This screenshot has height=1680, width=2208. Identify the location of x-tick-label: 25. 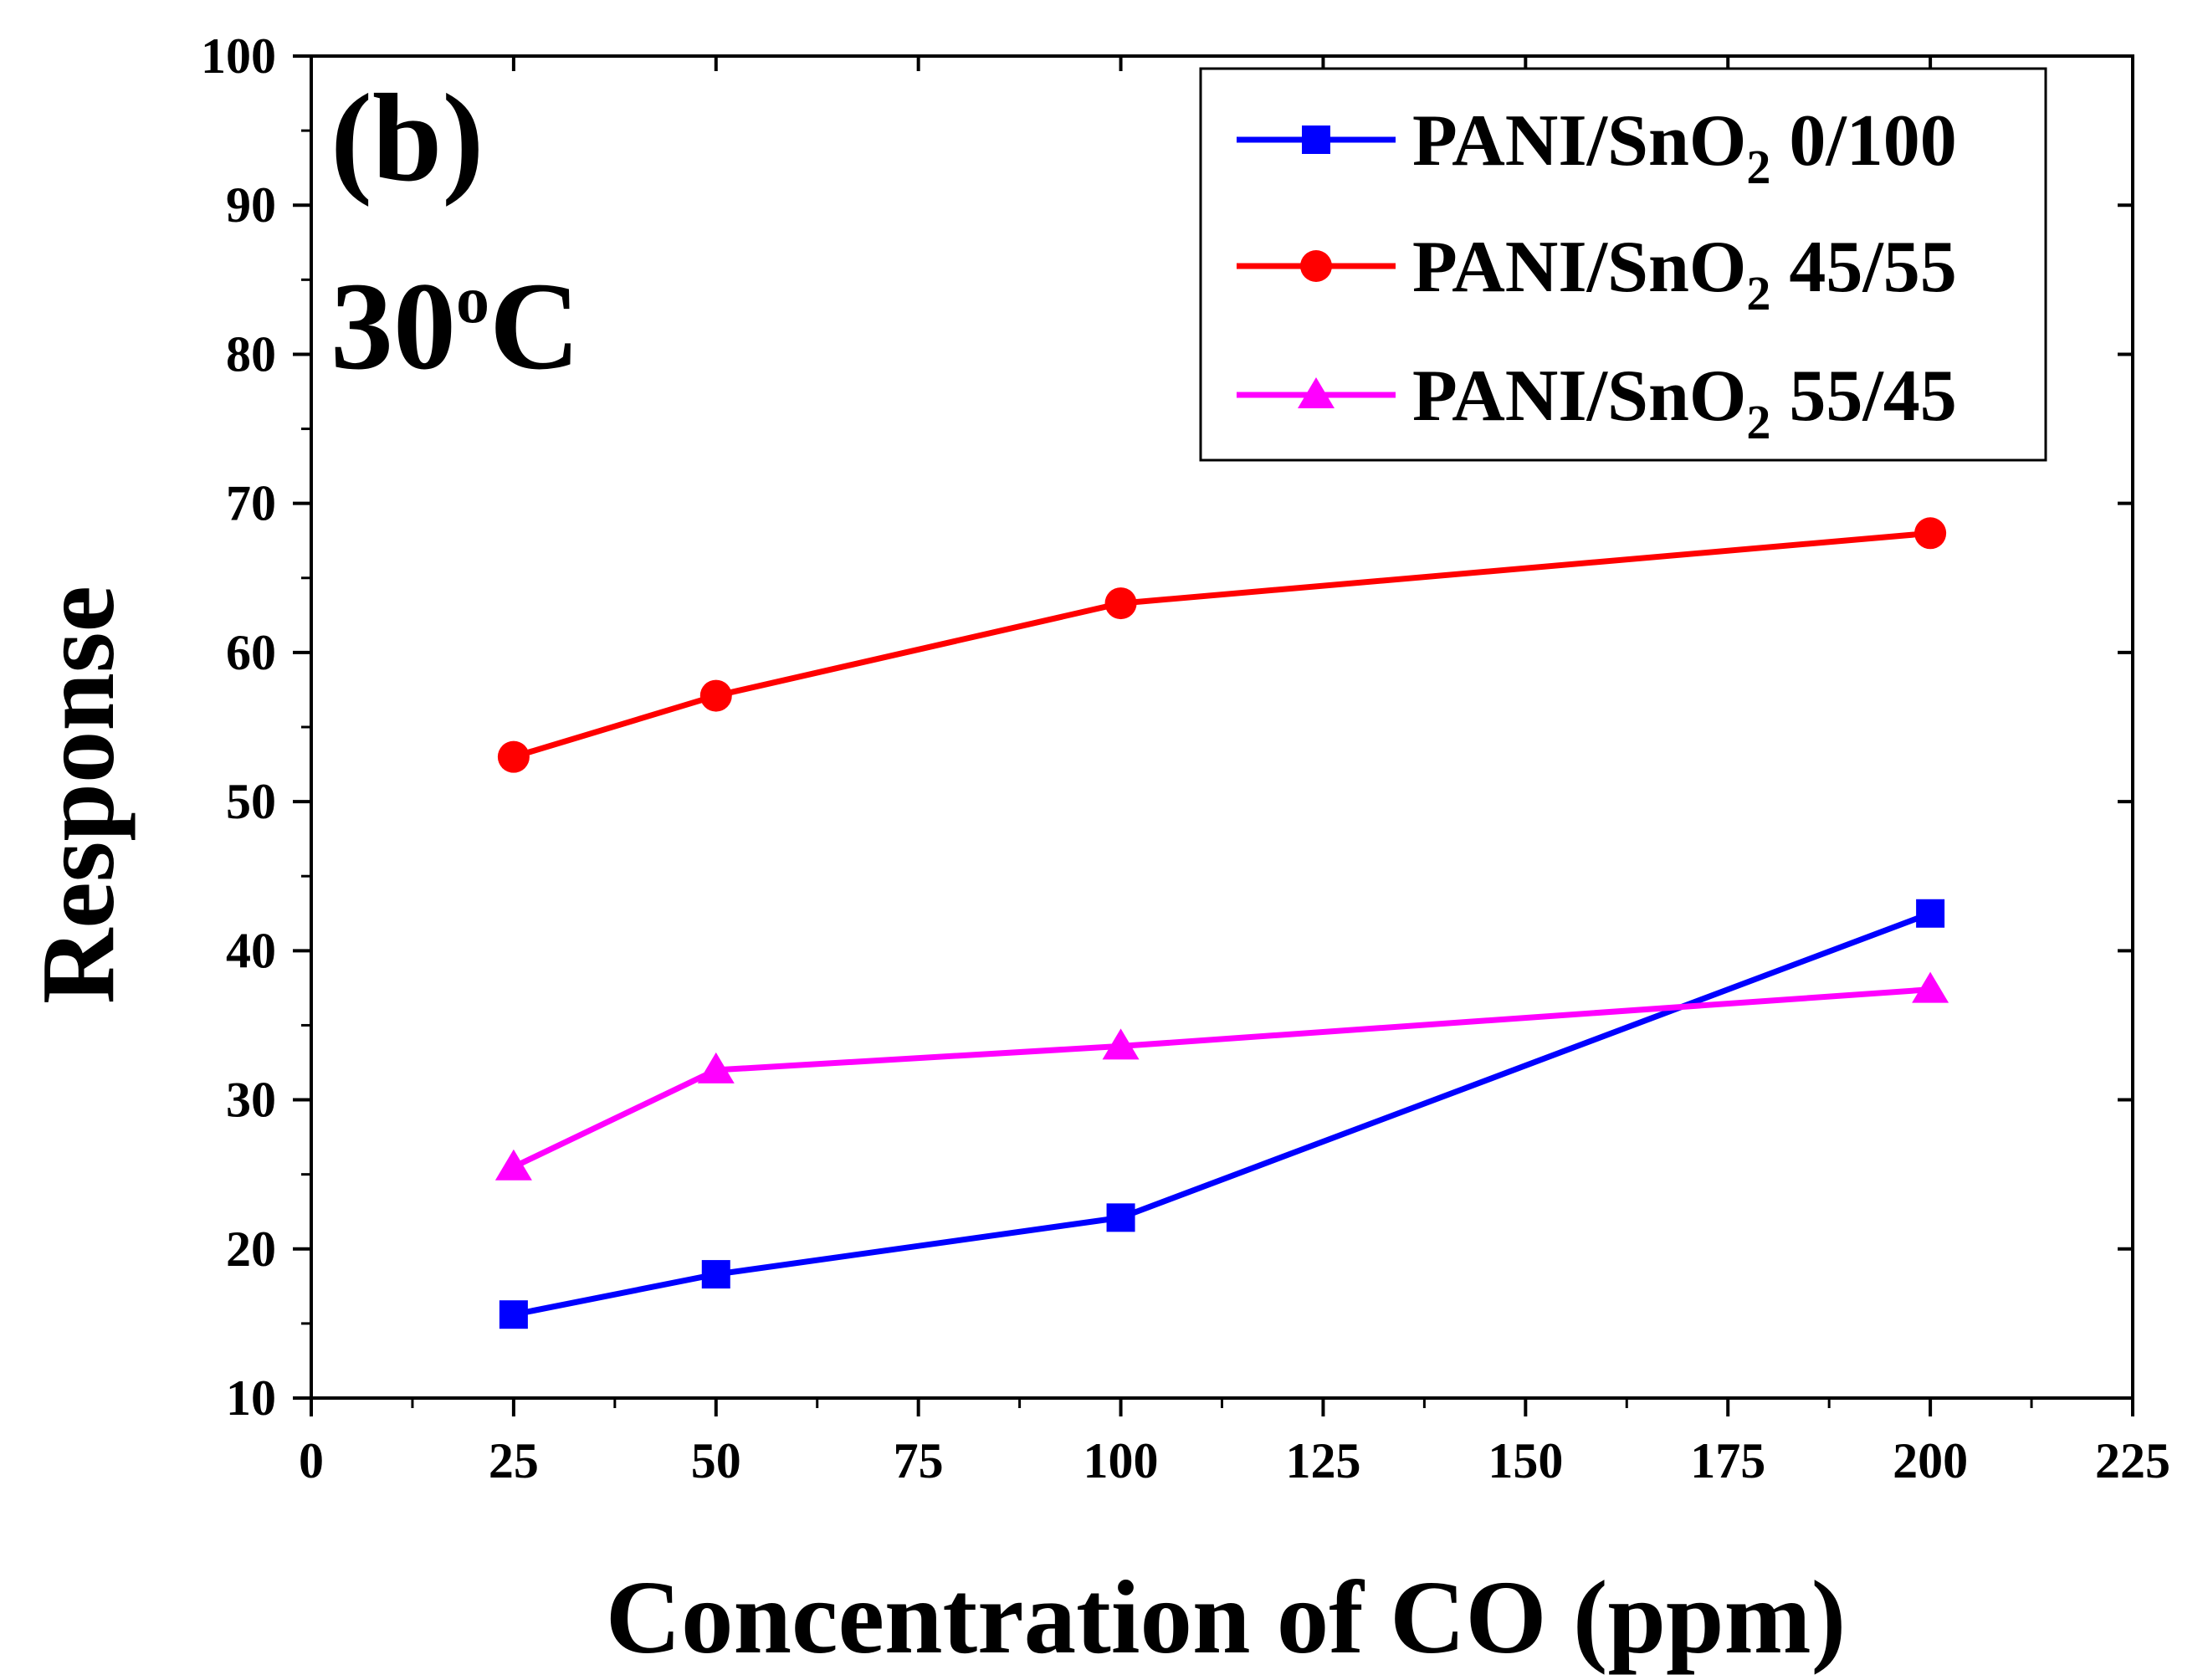
(514, 1460).